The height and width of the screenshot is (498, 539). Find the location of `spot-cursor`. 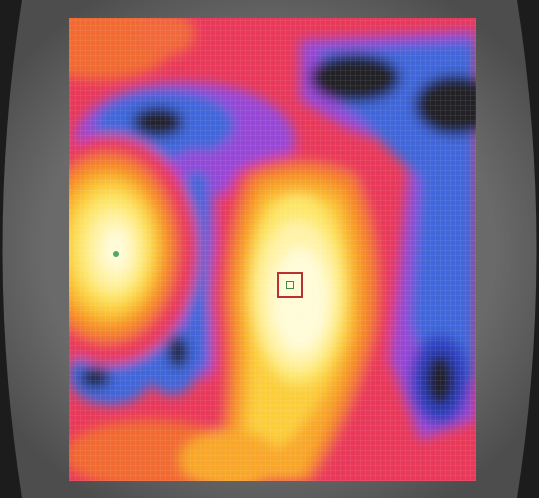

spot-cursor is located at coordinates (290, 285).